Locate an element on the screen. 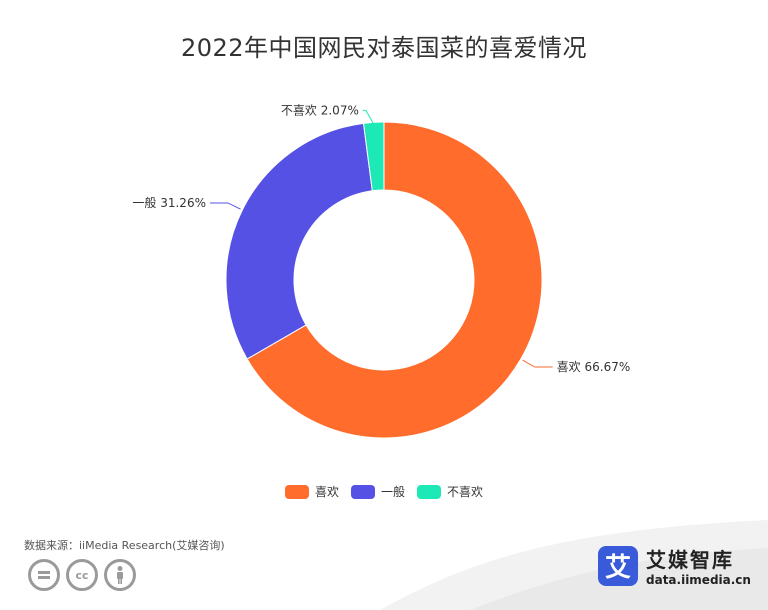 The height and width of the screenshot is (610, 768). cc-icon: cc is located at coordinates (82, 575).